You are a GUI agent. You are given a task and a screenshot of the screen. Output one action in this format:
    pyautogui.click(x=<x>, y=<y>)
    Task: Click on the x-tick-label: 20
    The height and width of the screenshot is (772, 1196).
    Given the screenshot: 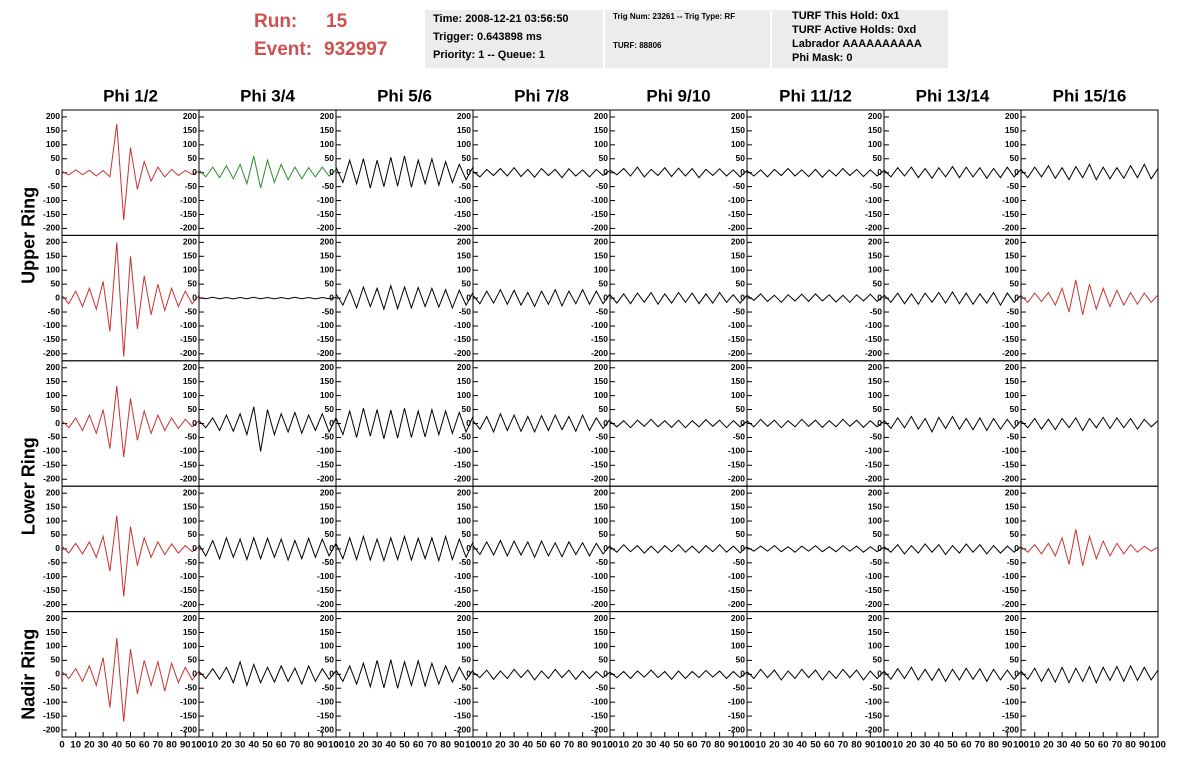 What is the action you would take?
    pyautogui.click(x=226, y=745)
    